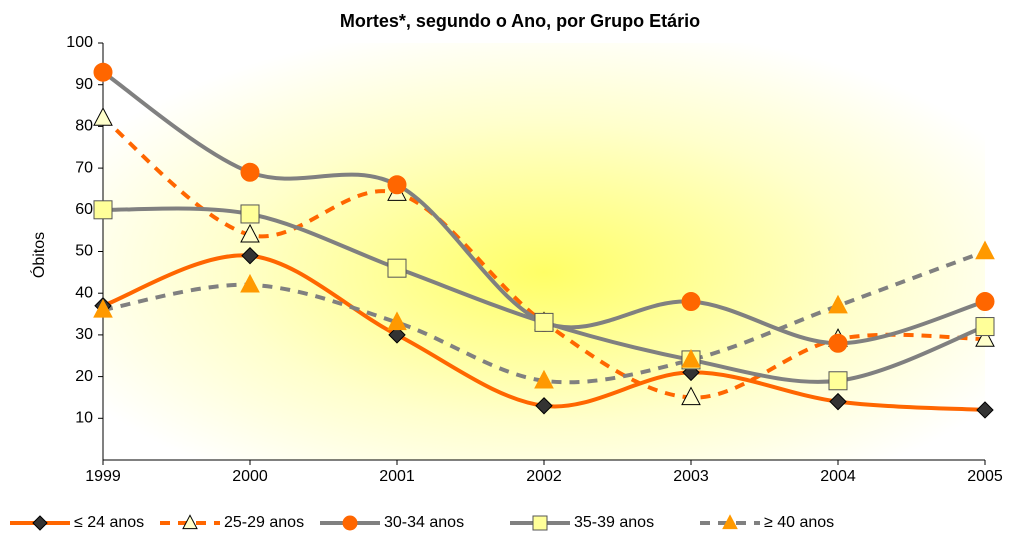 This screenshot has width=1011, height=536. Describe the element at coordinates (838, 476) in the screenshot. I see `x-tick-label: 2004` at that location.